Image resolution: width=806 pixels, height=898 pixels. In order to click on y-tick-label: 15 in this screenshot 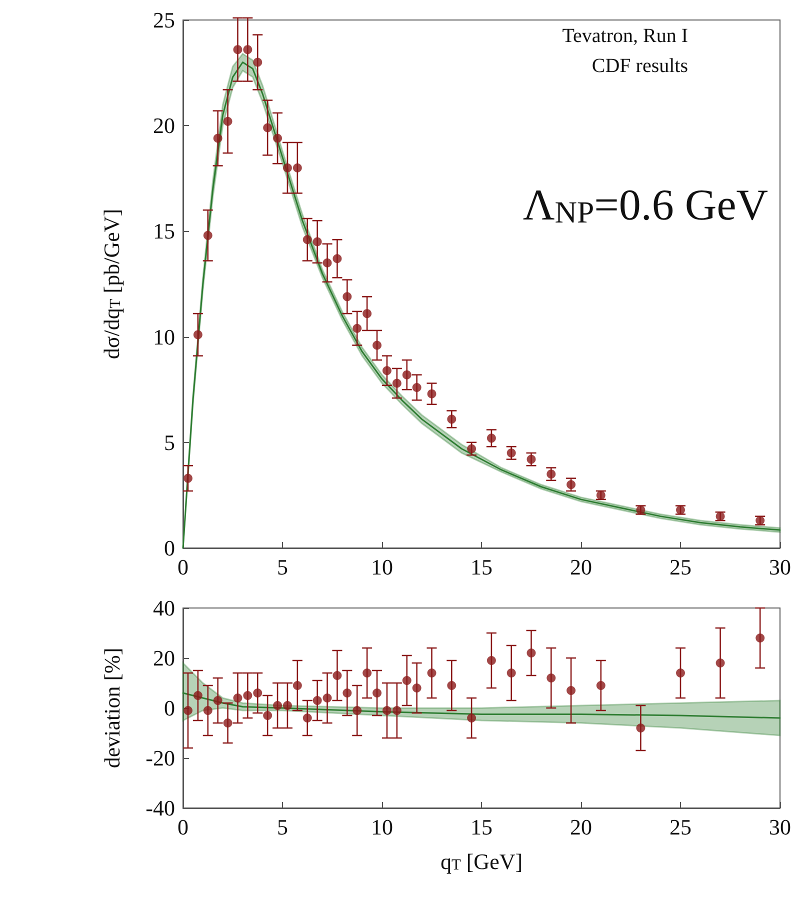, I will do `click(164, 231)`.